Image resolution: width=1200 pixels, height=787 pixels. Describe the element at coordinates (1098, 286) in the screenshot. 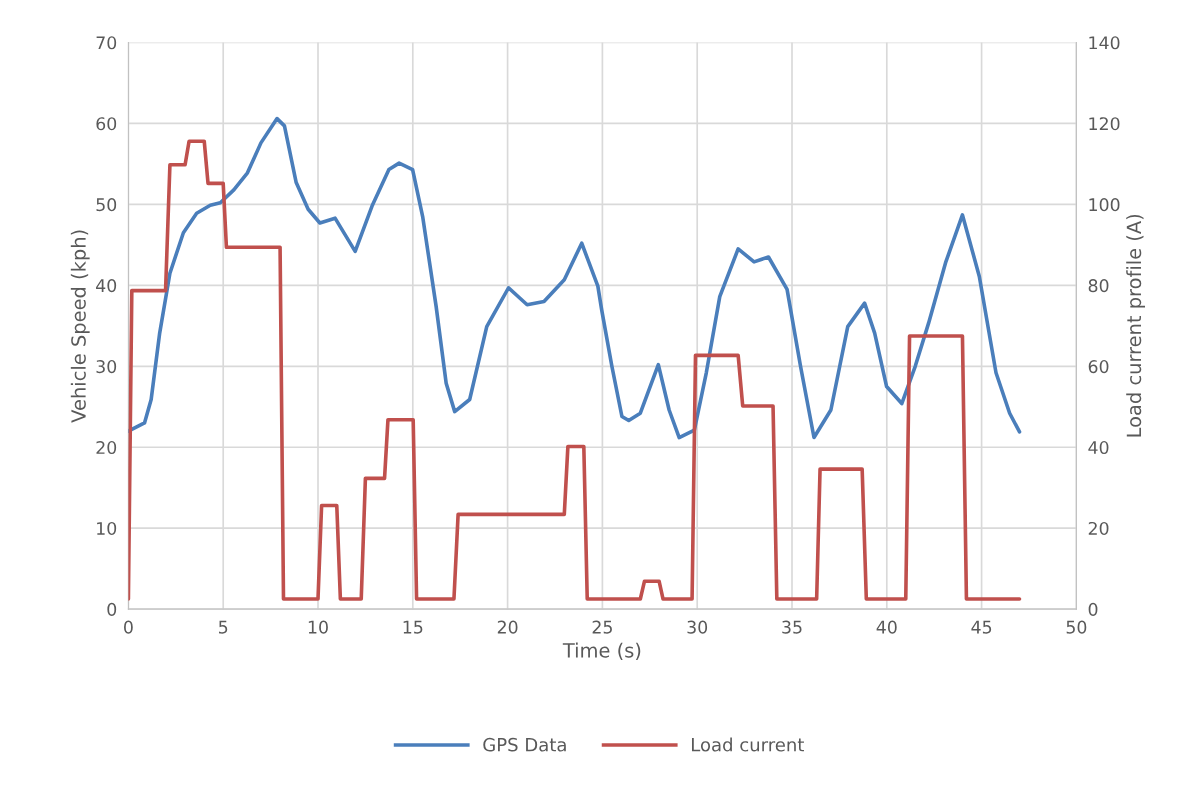

I see `y2-tick-label: 80` at that location.